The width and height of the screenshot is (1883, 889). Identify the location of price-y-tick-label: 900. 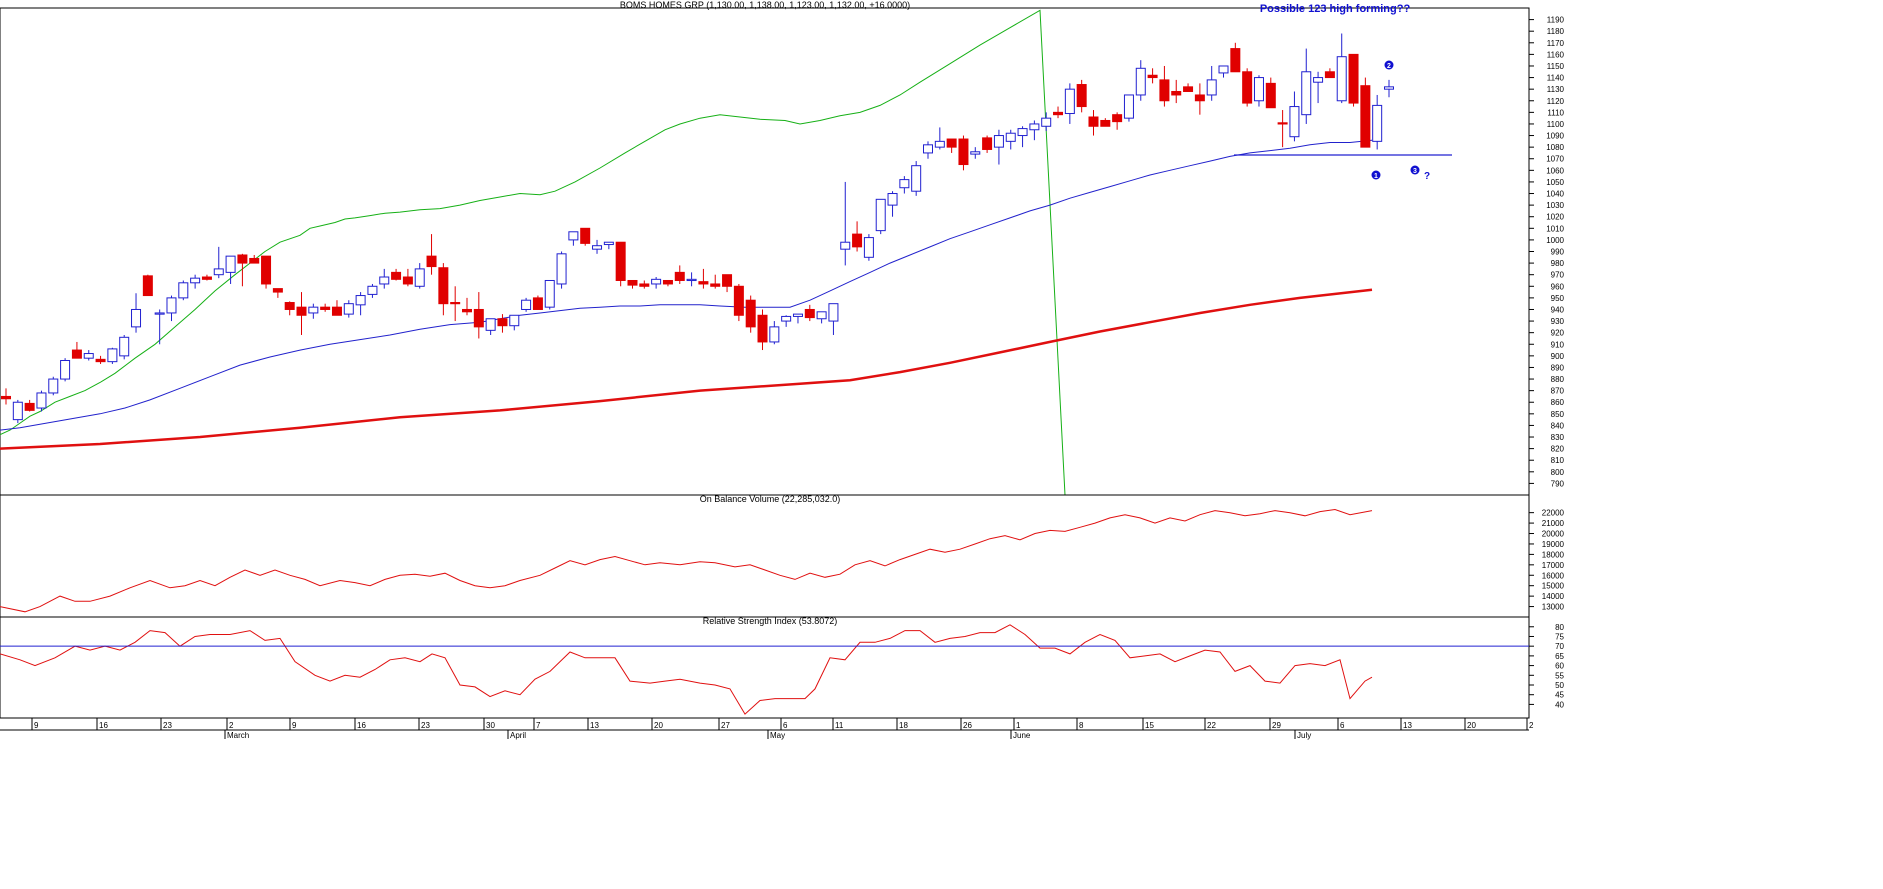
(1558, 356).